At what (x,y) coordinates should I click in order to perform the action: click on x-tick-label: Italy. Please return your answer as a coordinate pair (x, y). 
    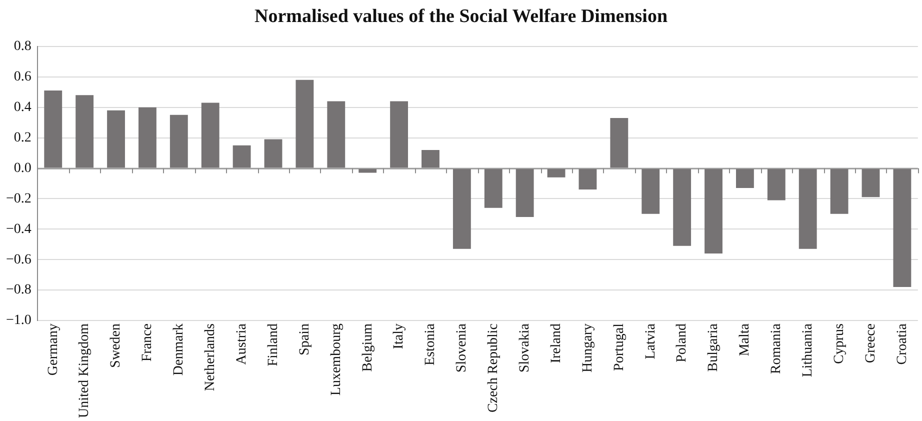
    Looking at the image, I should click on (399, 337).